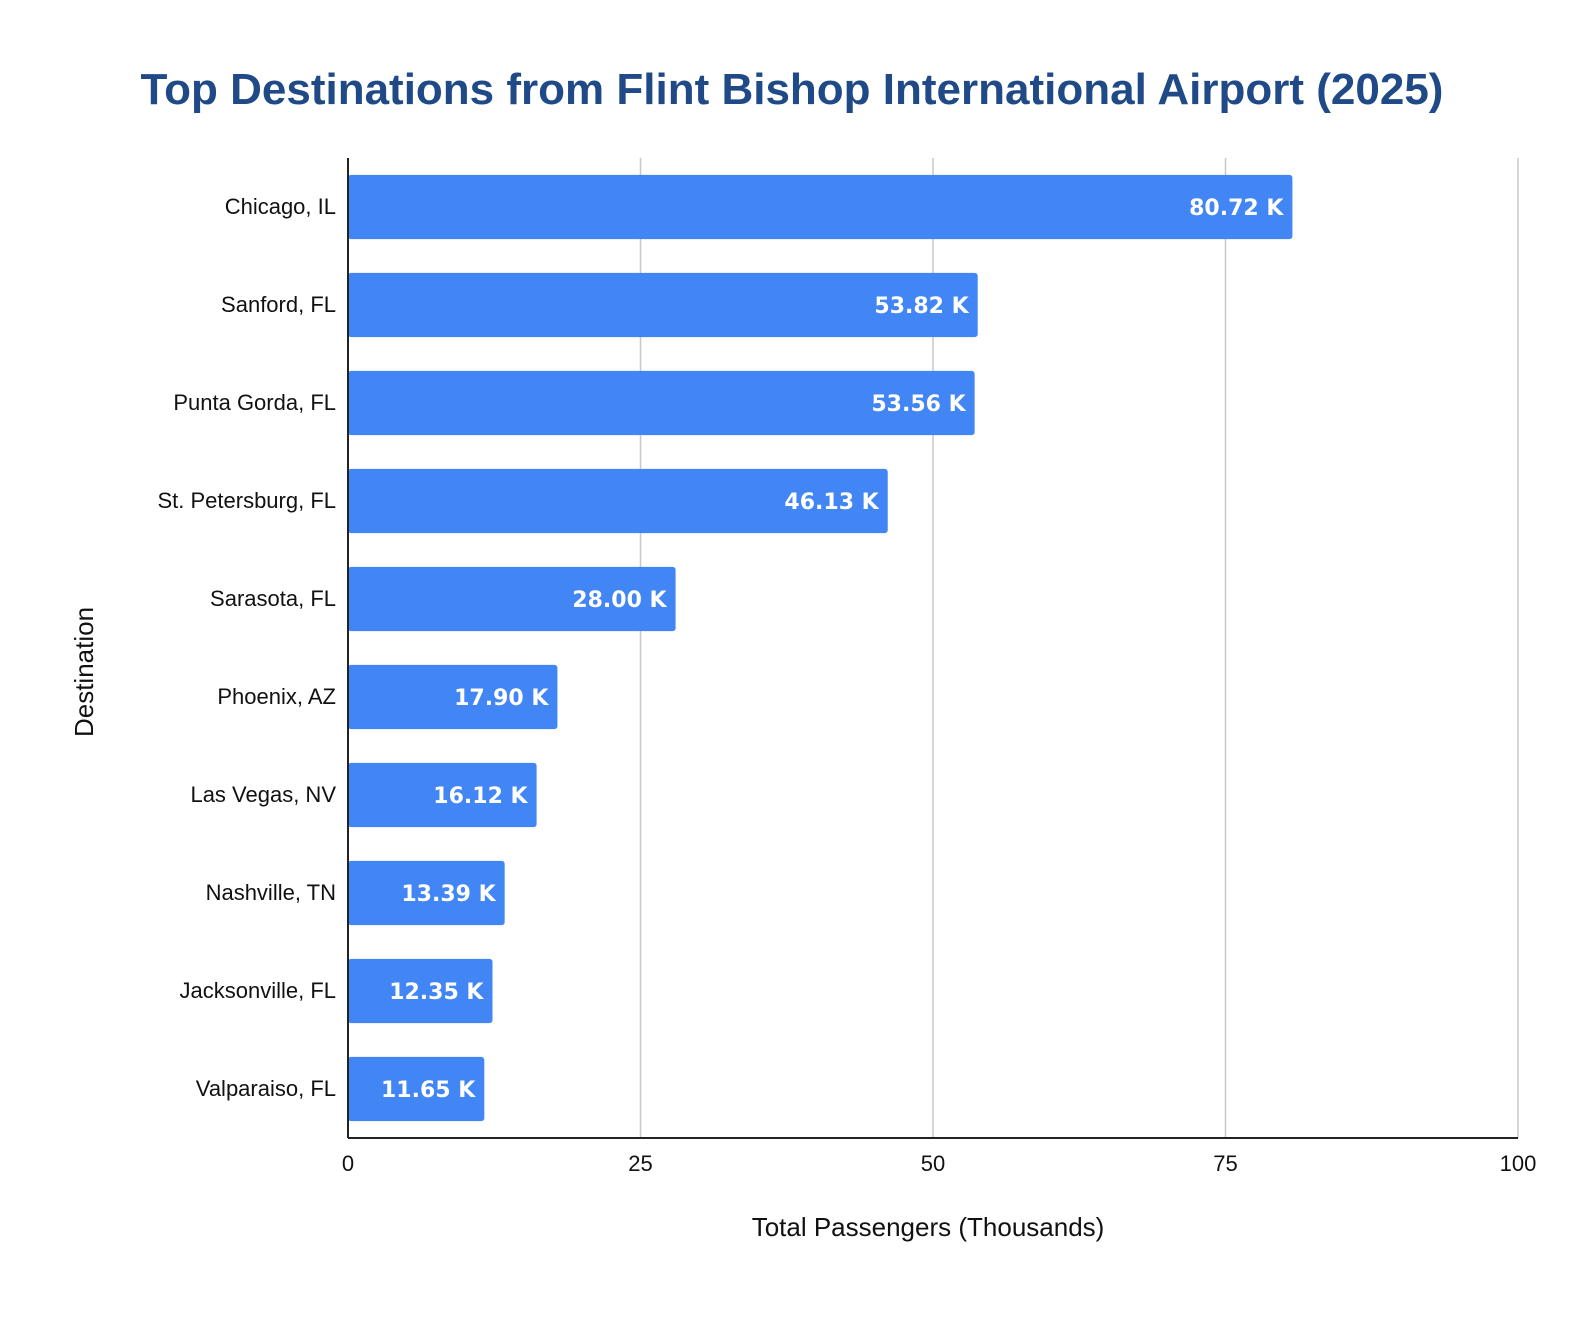 Image resolution: width=1584 pixels, height=1318 pixels. Describe the element at coordinates (266, 1088) in the screenshot. I see `category-label: Valparaiso, FL` at that location.